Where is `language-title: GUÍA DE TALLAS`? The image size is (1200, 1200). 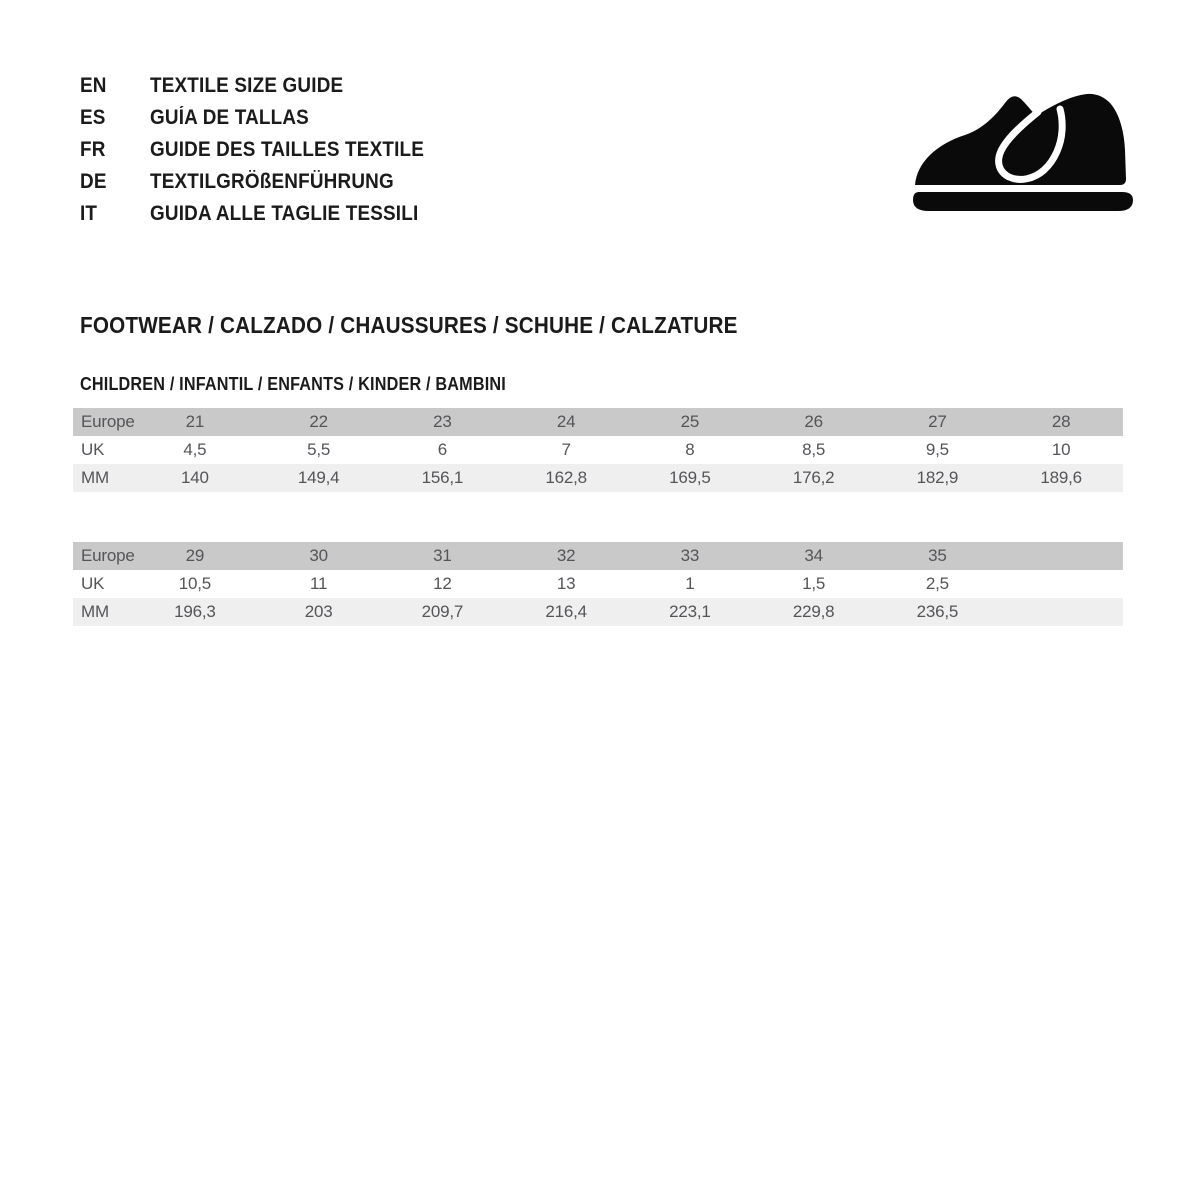 language-title: GUÍA DE TALLAS is located at coordinates (229, 117).